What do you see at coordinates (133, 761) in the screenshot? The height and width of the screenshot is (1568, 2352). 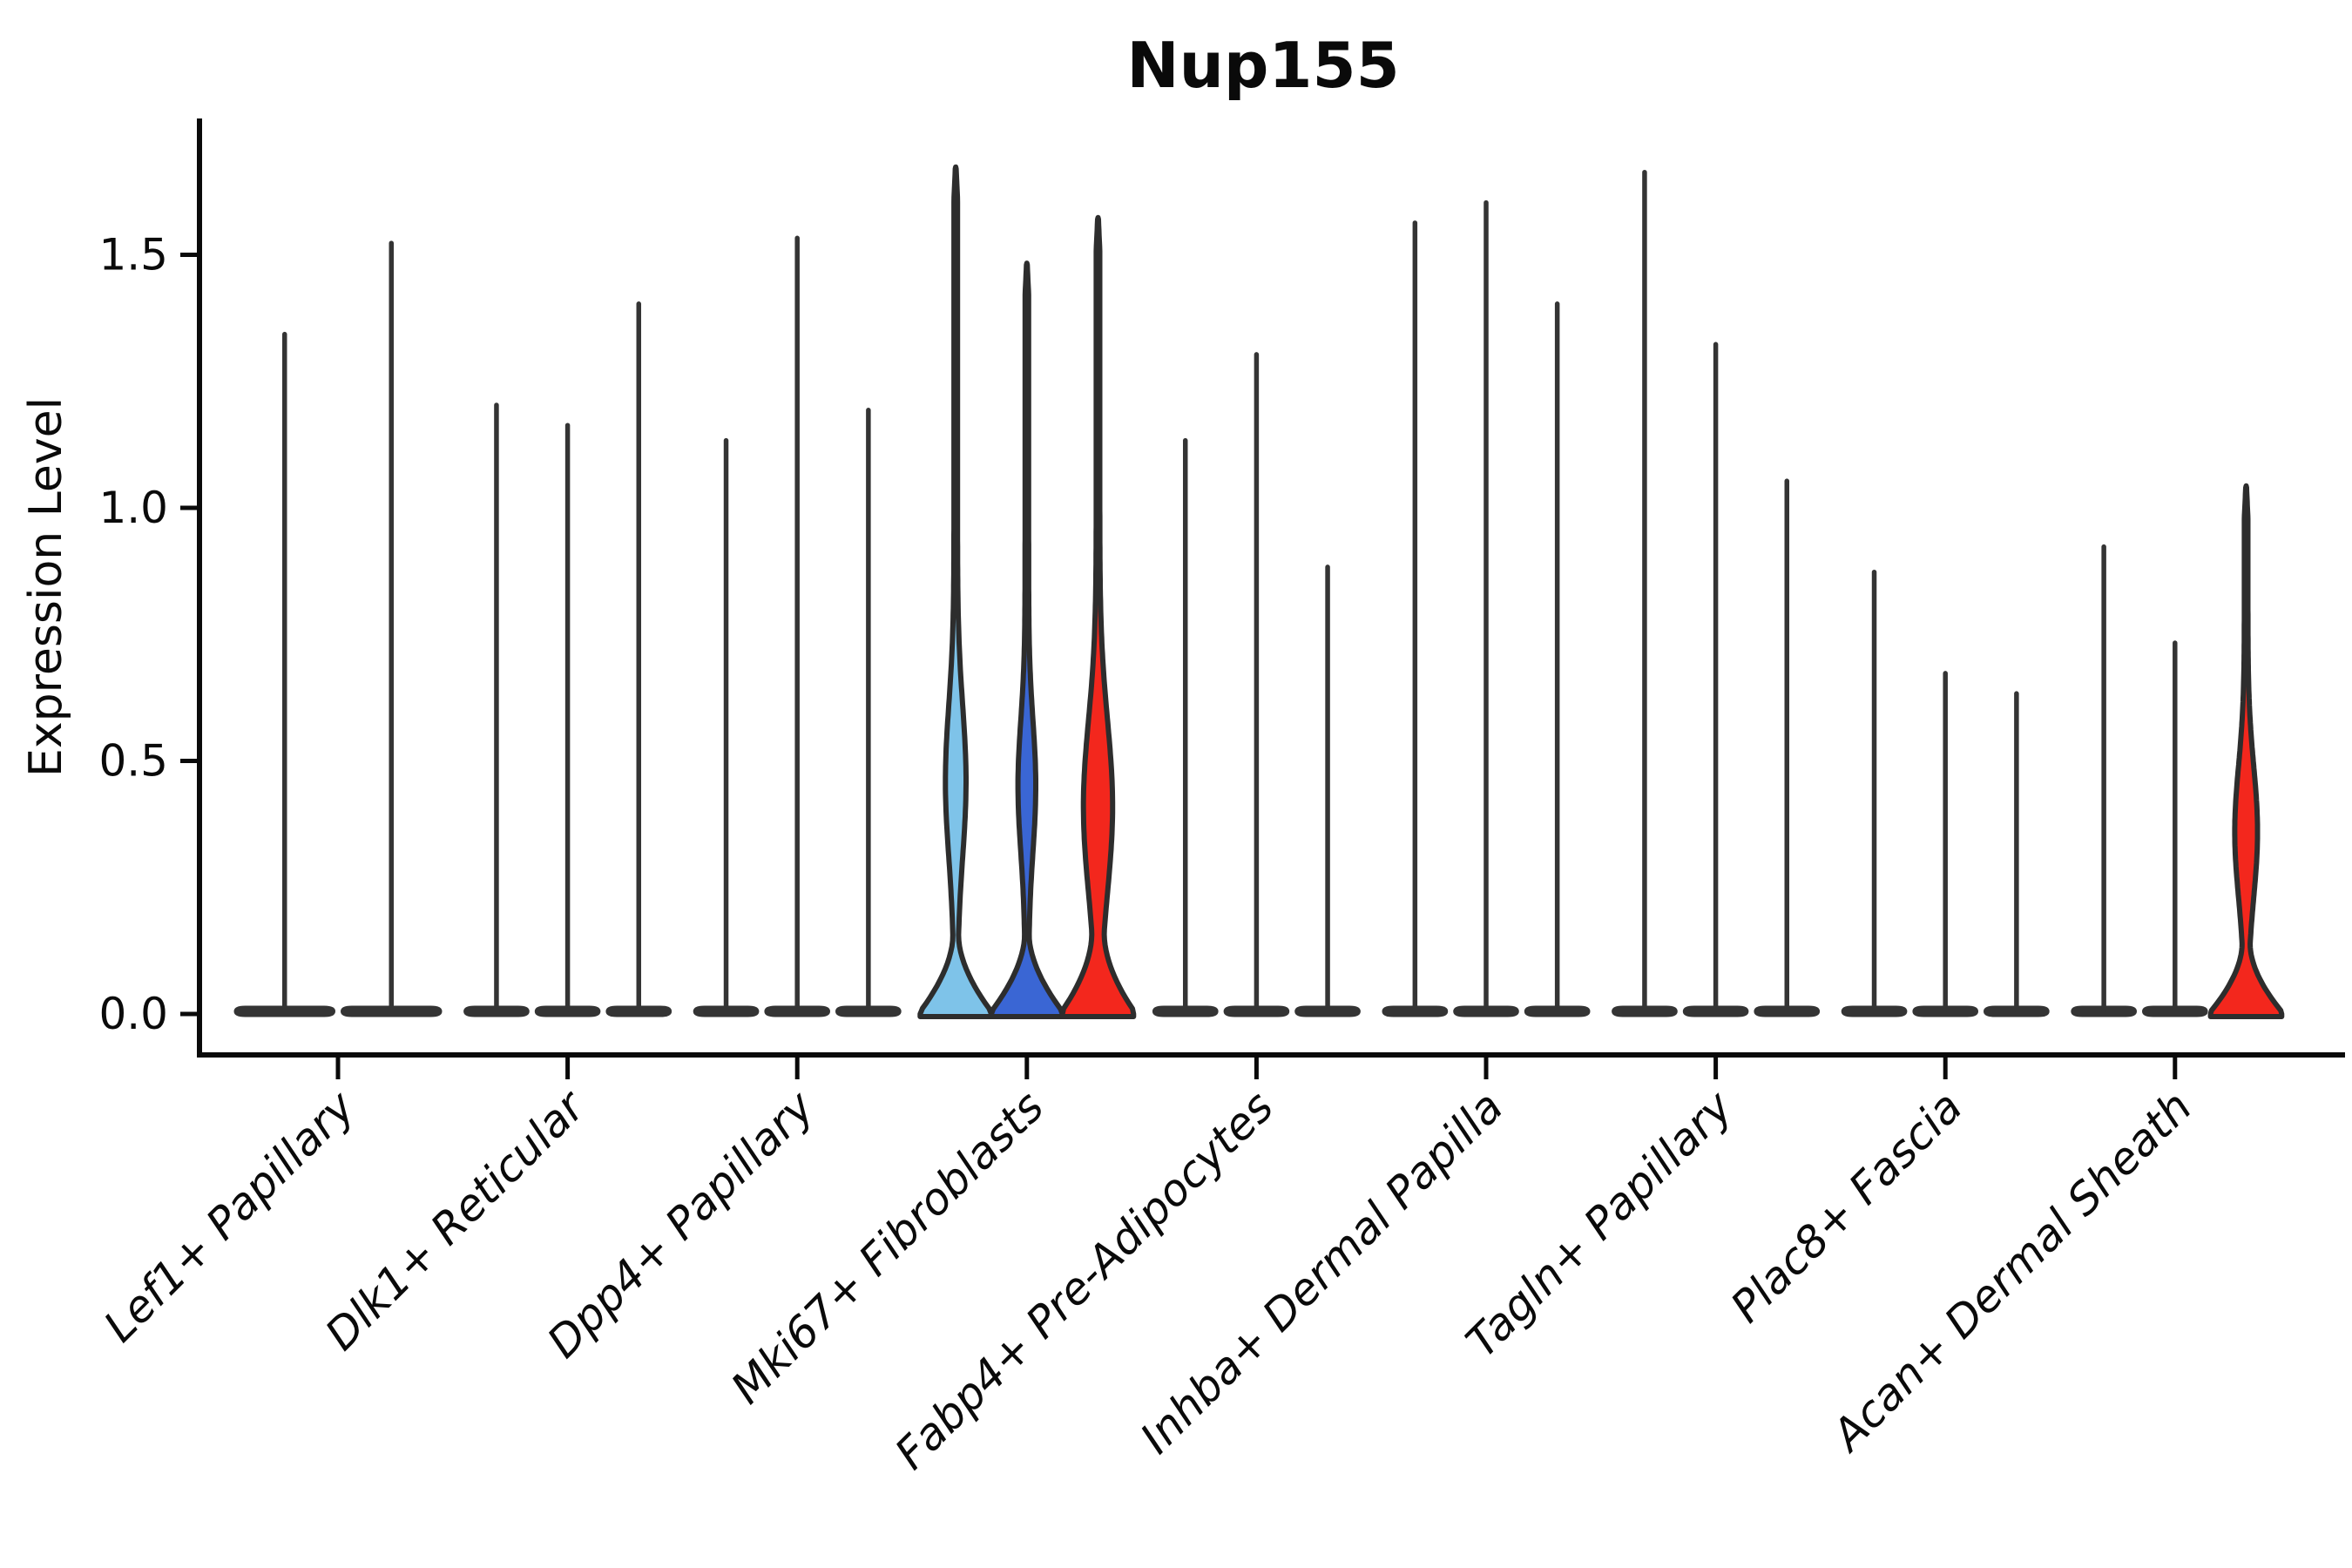 I see `y-tick-label: 0.5` at bounding box center [133, 761].